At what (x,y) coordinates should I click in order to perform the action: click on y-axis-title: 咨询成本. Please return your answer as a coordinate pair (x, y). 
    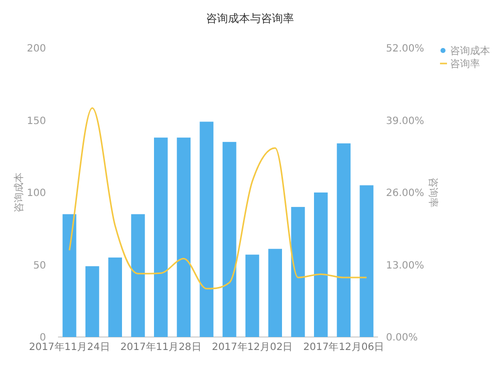
    Looking at the image, I should click on (19, 192).